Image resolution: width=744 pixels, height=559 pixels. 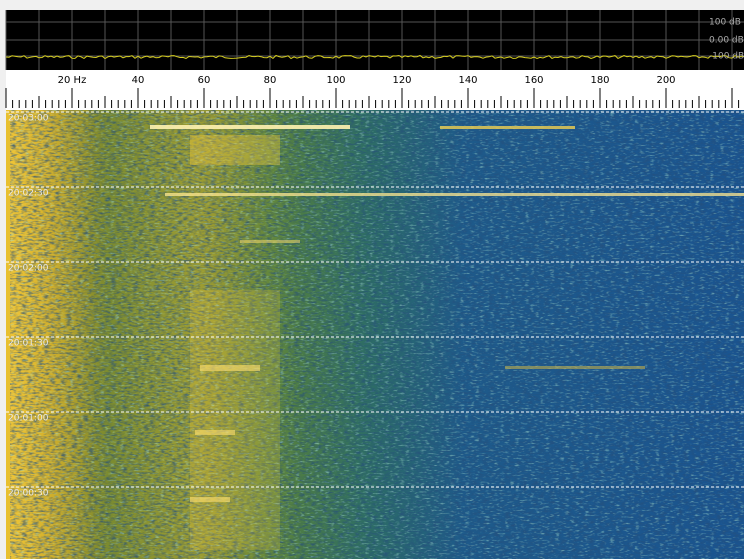 I want to click on frequency-label: 200, so click(x=665, y=80).